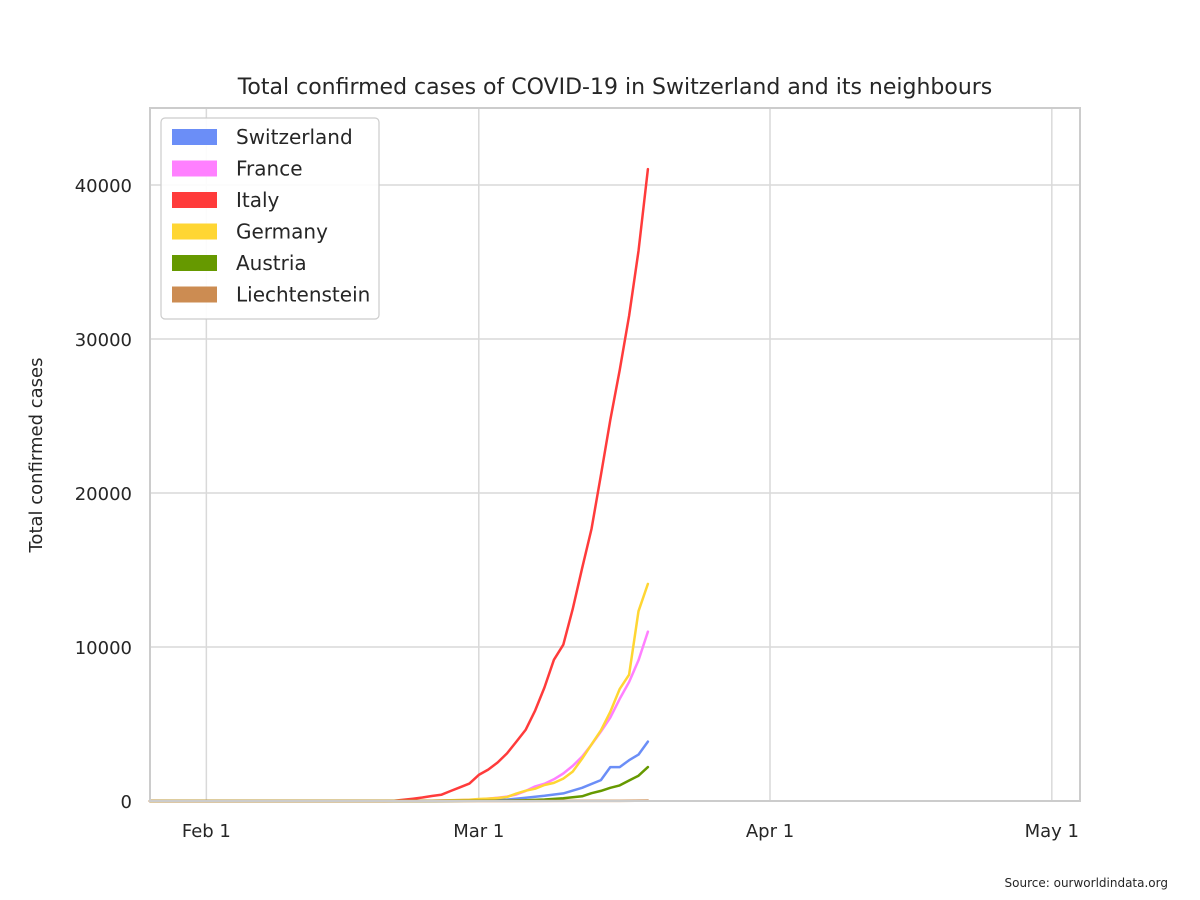 The height and width of the screenshot is (900, 1200). I want to click on legend-swatch-switzerland, so click(194, 137).